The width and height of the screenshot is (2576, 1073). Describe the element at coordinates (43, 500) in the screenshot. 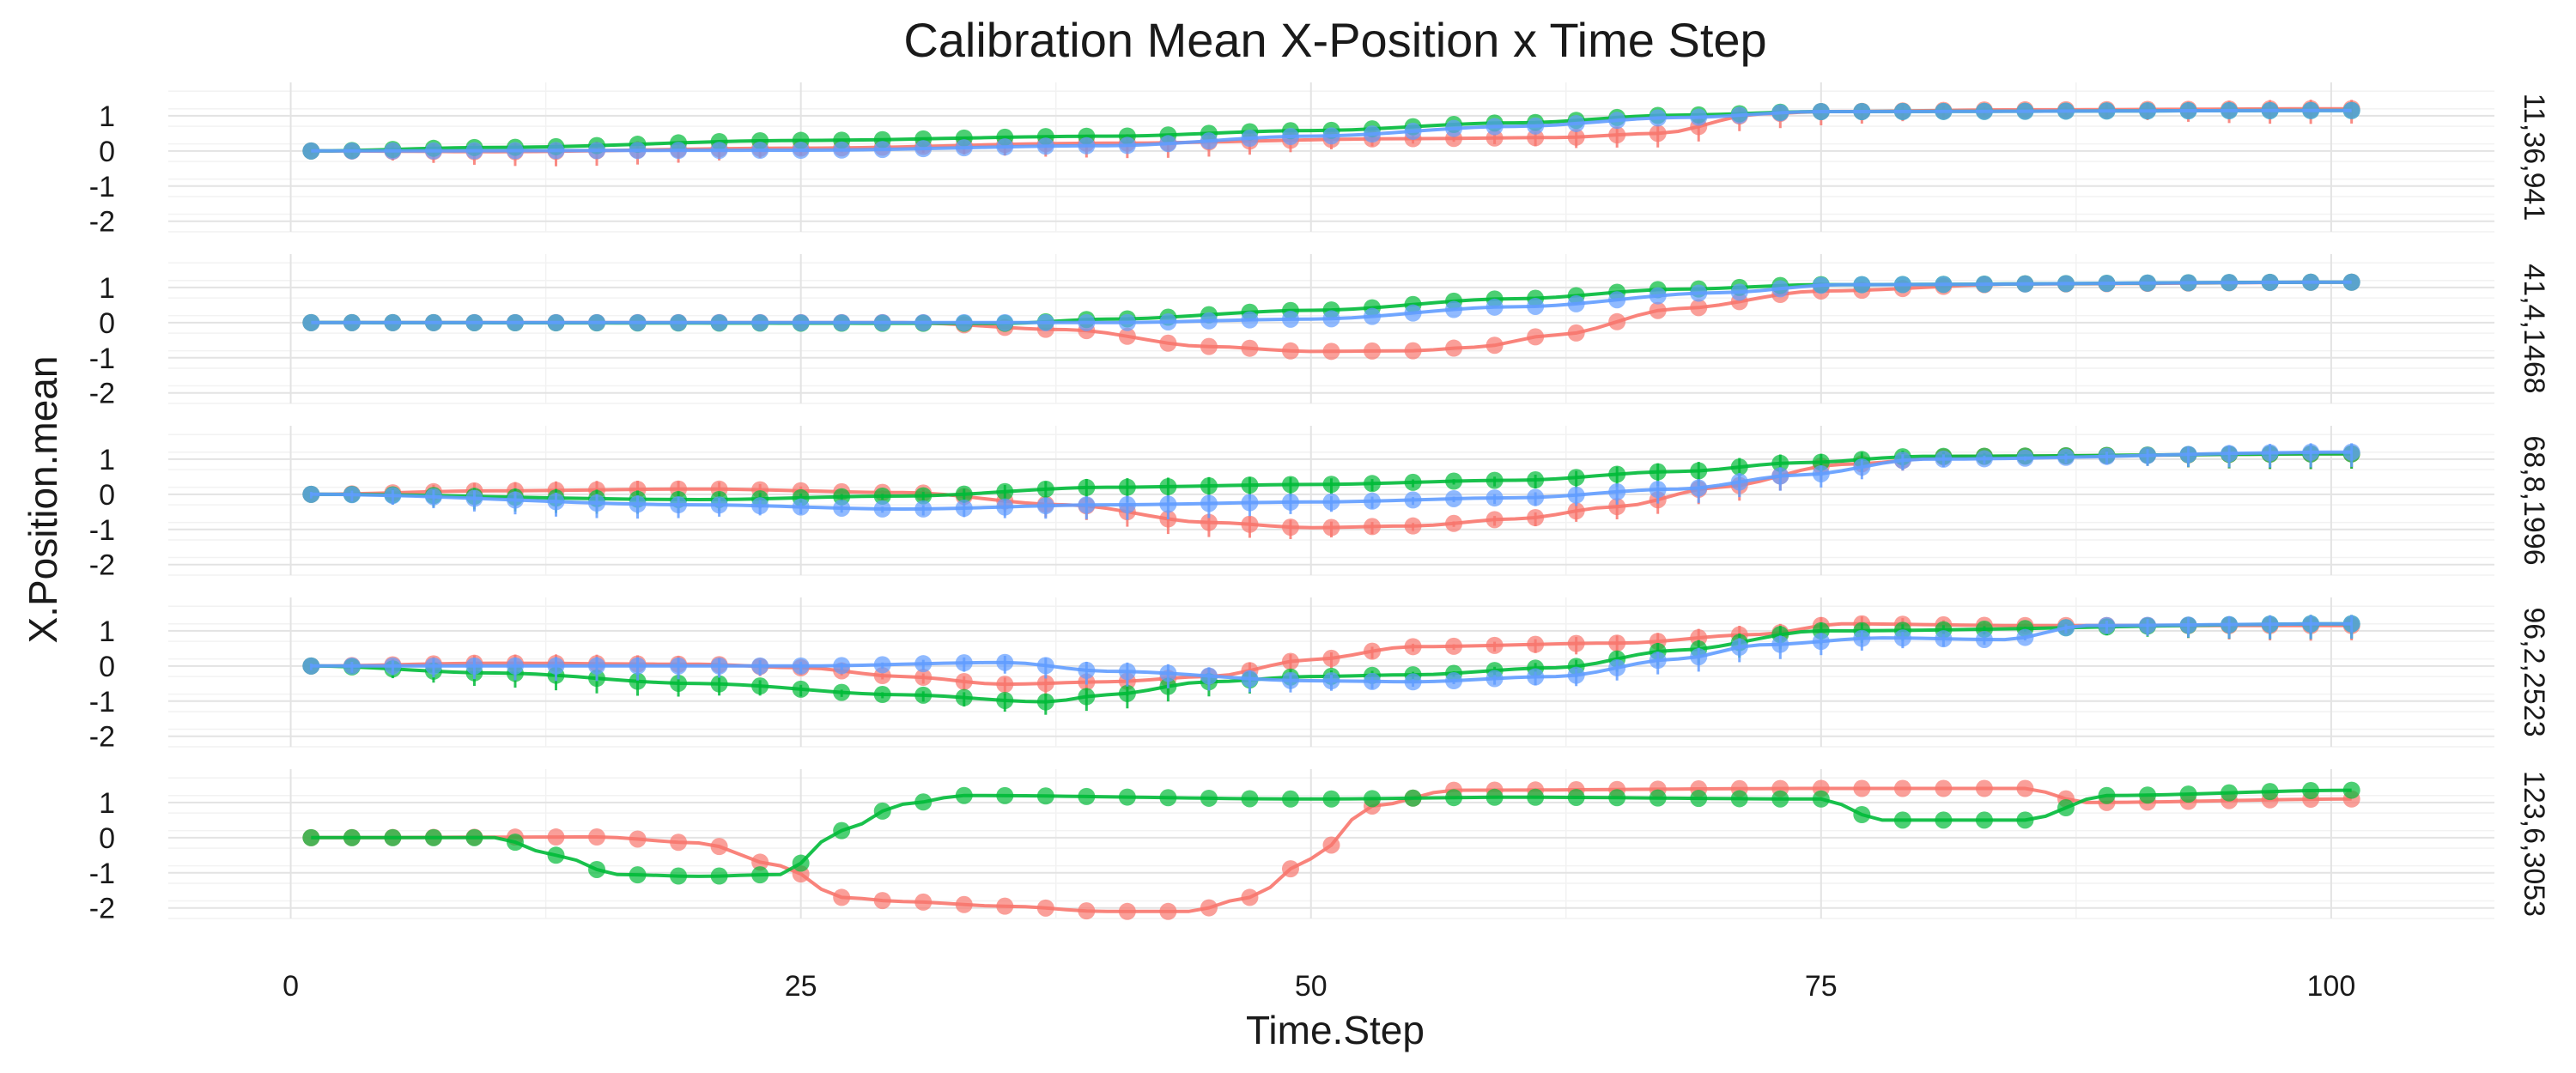

I see `y-axis-title: X.Position.mean` at that location.